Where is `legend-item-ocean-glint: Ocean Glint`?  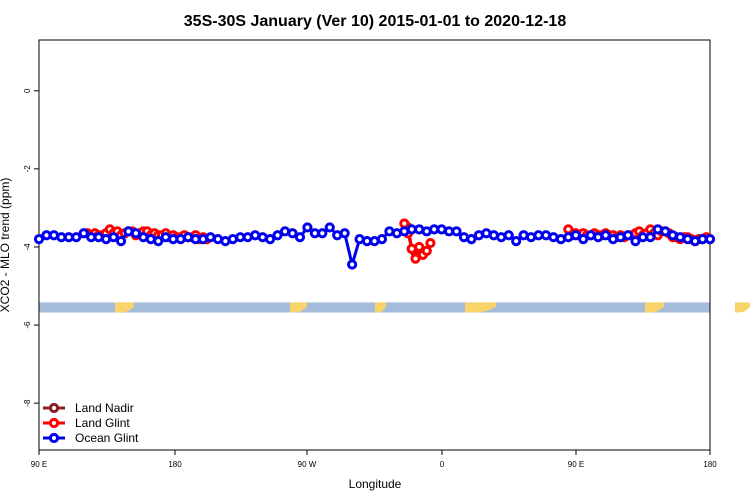 legend-item-ocean-glint: Ocean Glint is located at coordinates (91, 438).